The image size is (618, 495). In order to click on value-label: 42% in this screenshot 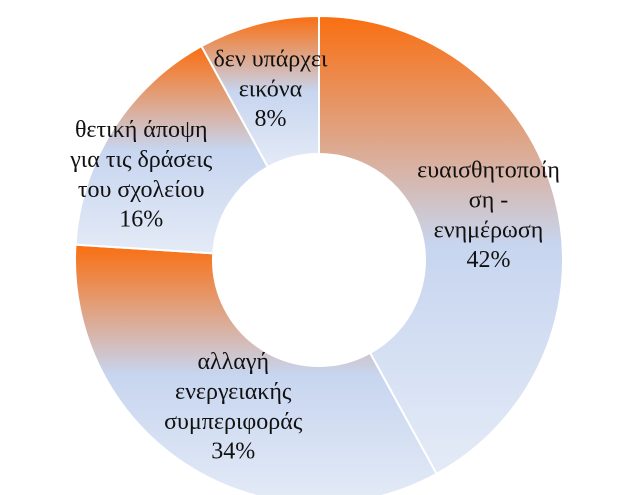, I will do `click(489, 260)`.